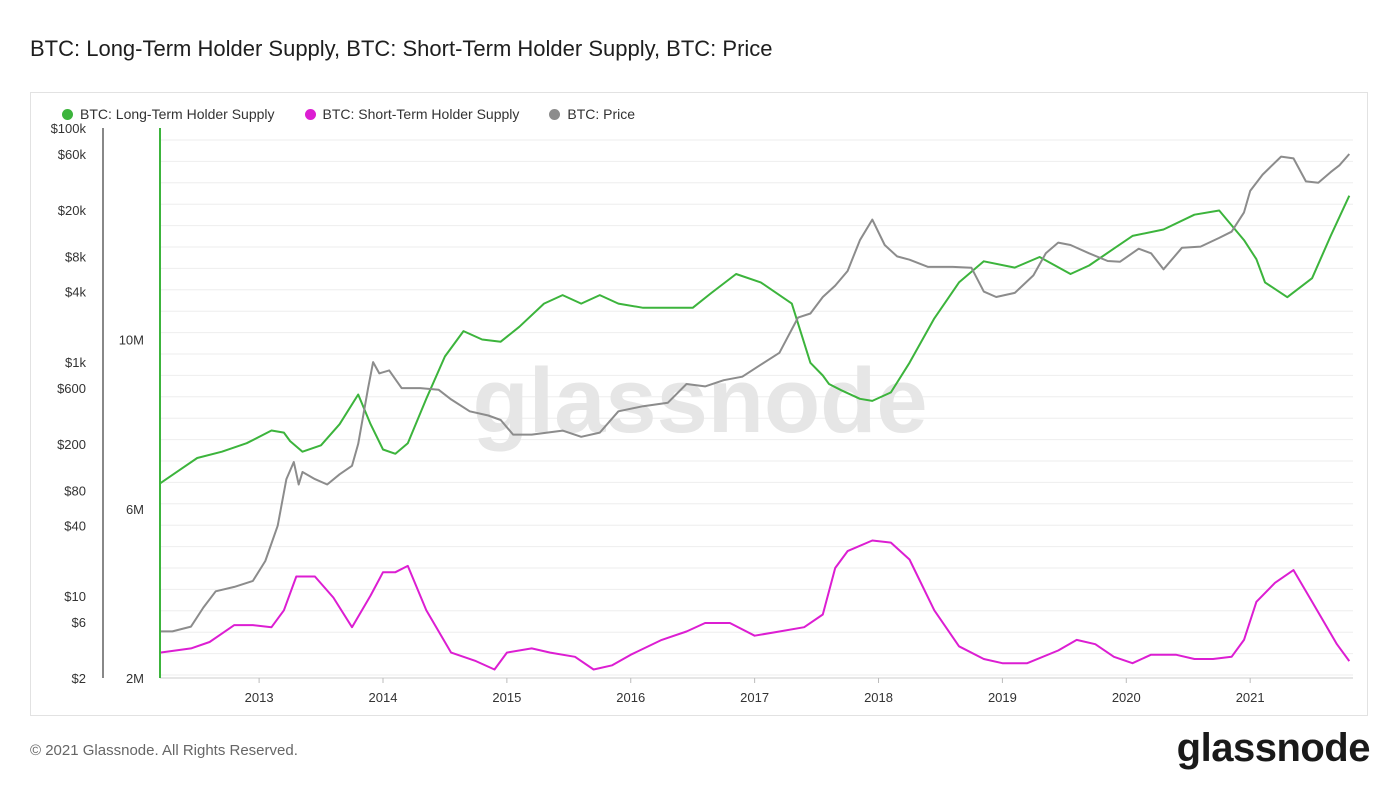 This screenshot has width=1400, height=788. Describe the element at coordinates (75, 490) in the screenshot. I see `price-tick-label: $80` at that location.